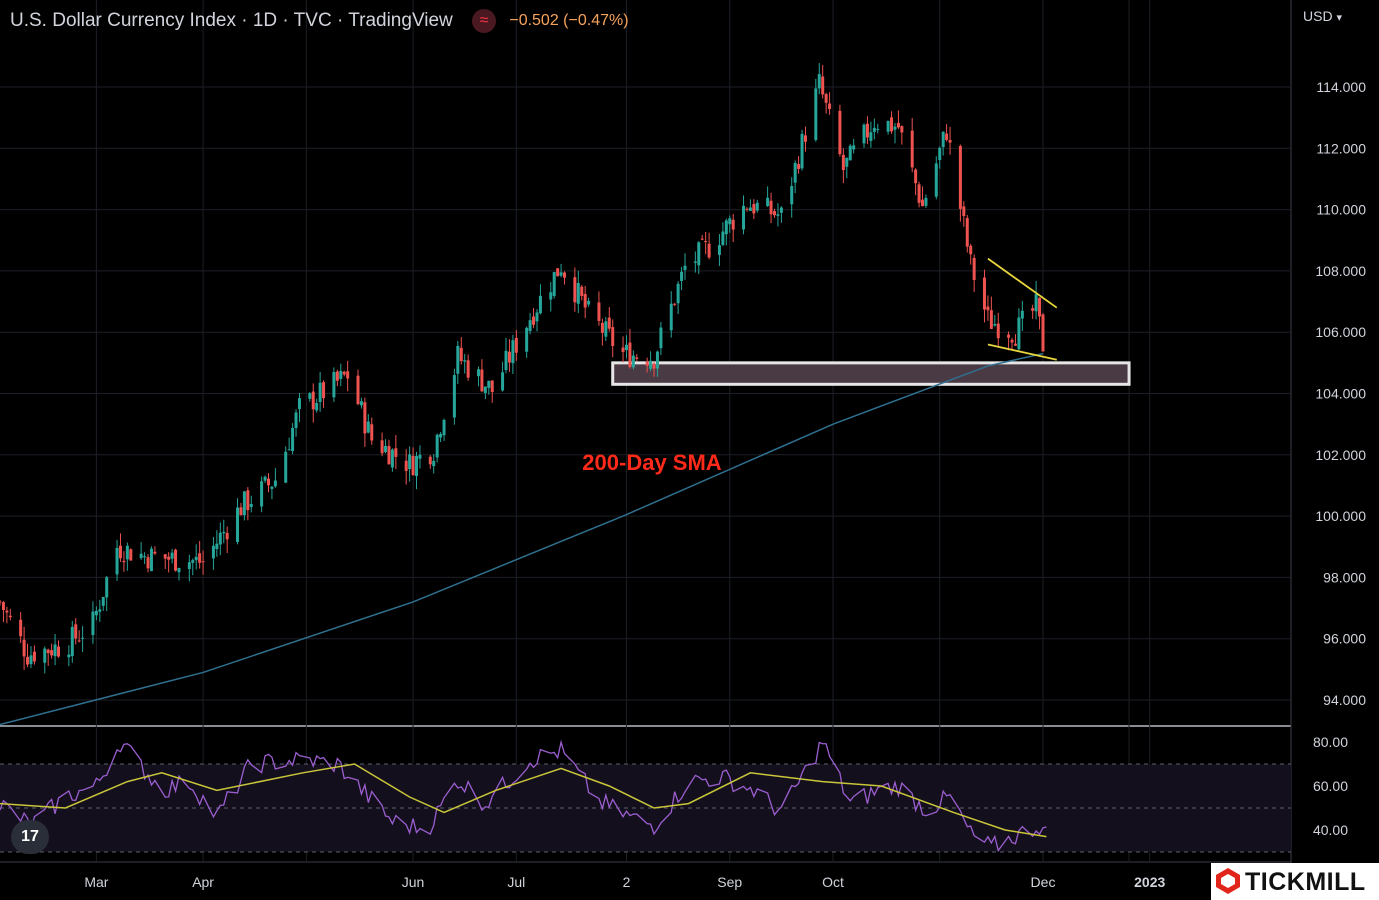 This screenshot has width=1379, height=900. What do you see at coordinates (1330, 786) in the screenshot?
I see `rsi-tick-label: 60.00` at bounding box center [1330, 786].